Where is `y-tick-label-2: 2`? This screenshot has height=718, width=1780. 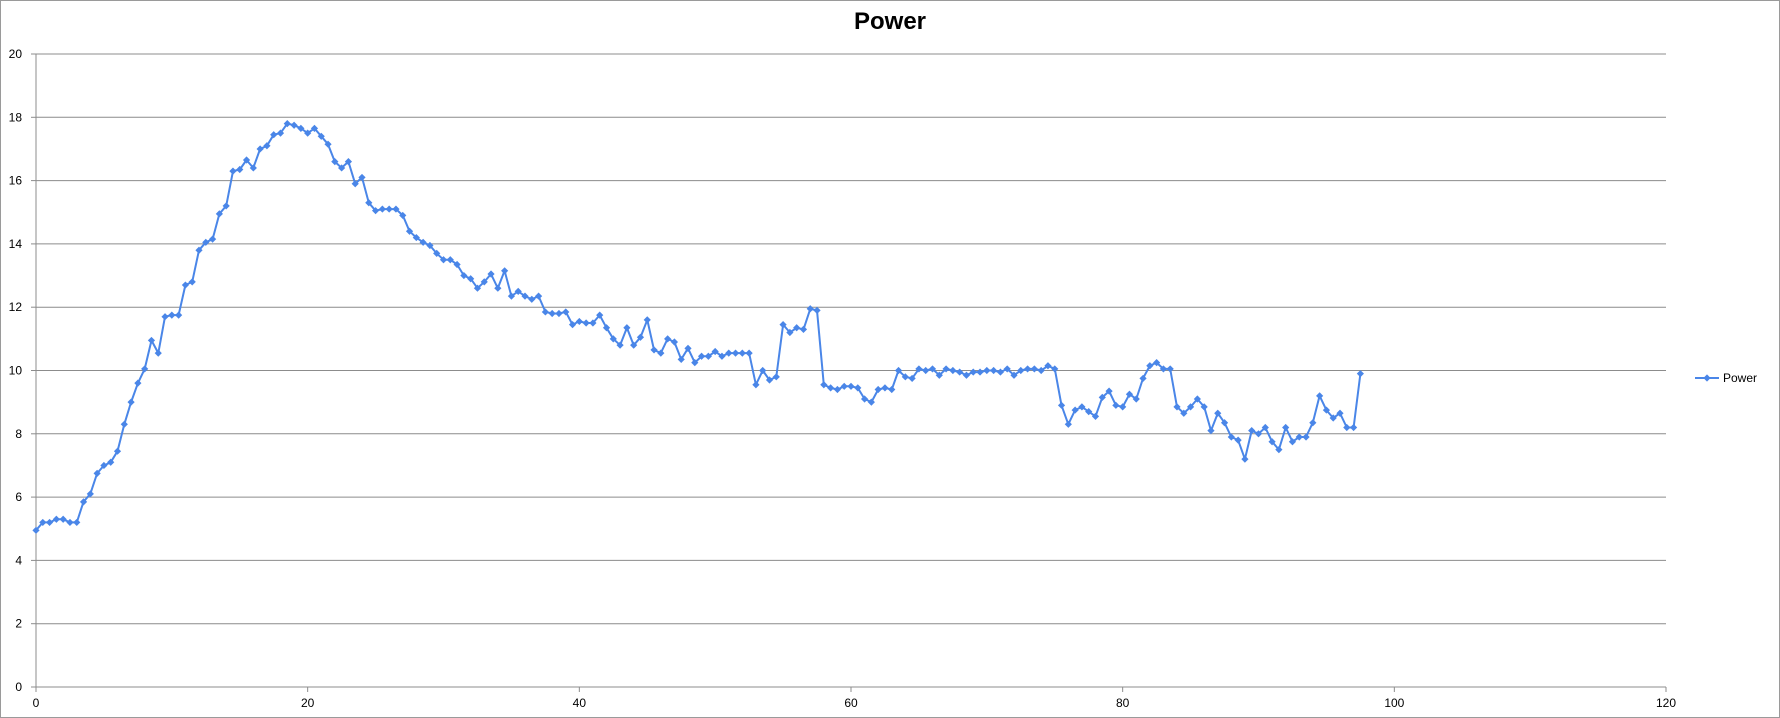 y-tick-label-2: 2 is located at coordinates (18, 624).